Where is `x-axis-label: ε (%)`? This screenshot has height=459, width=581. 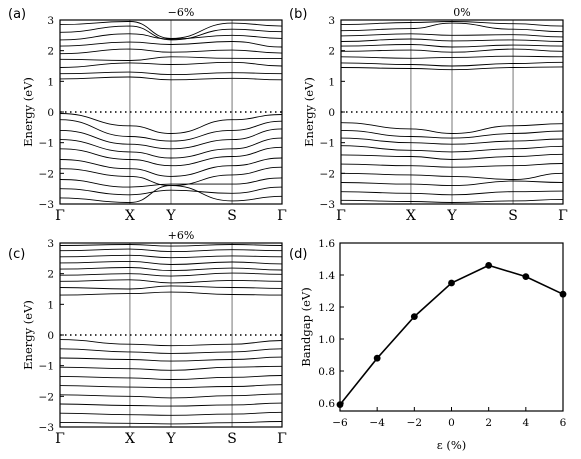 x-axis-label: ε (%) is located at coordinates (452, 445).